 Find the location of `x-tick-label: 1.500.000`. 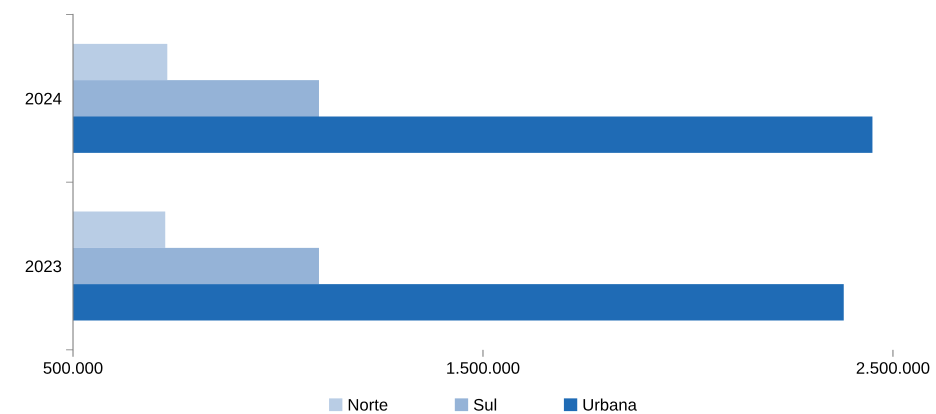

x-tick-label: 1.500.000 is located at coordinates (483, 368).